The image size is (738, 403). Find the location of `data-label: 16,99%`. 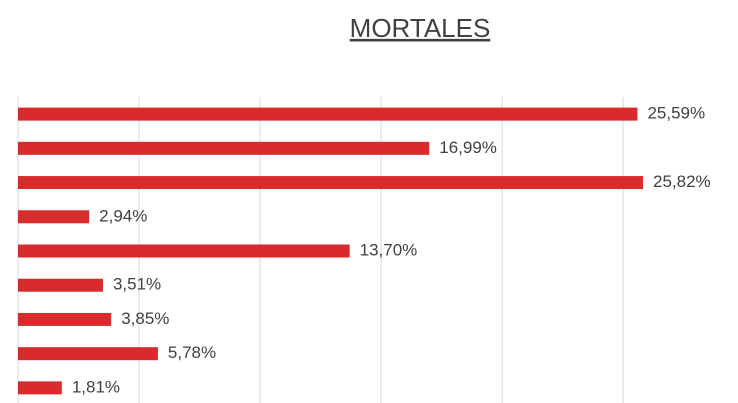

data-label: 16,99% is located at coordinates (468, 147).